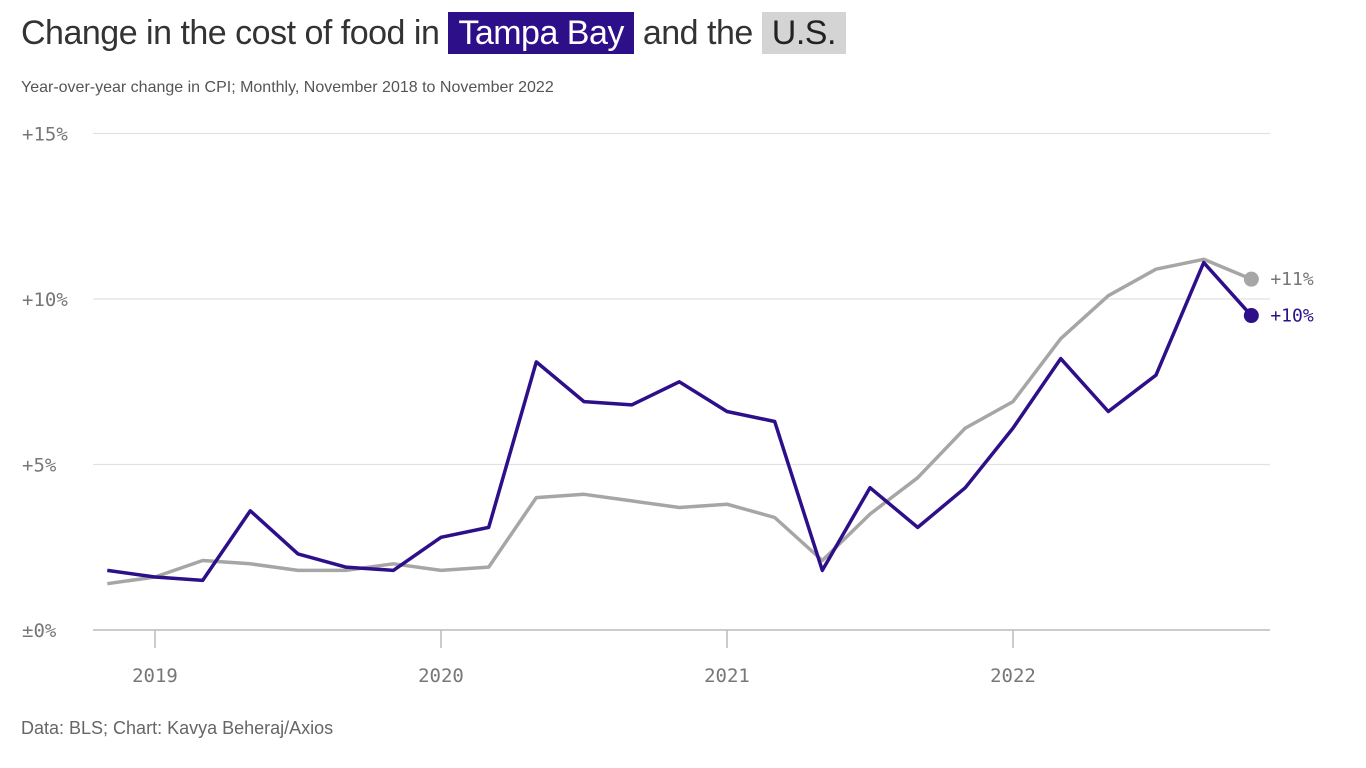 The width and height of the screenshot is (1366, 768). Describe the element at coordinates (230, 33) in the screenshot. I see `title-prefix: Change in the cost of food in` at that location.